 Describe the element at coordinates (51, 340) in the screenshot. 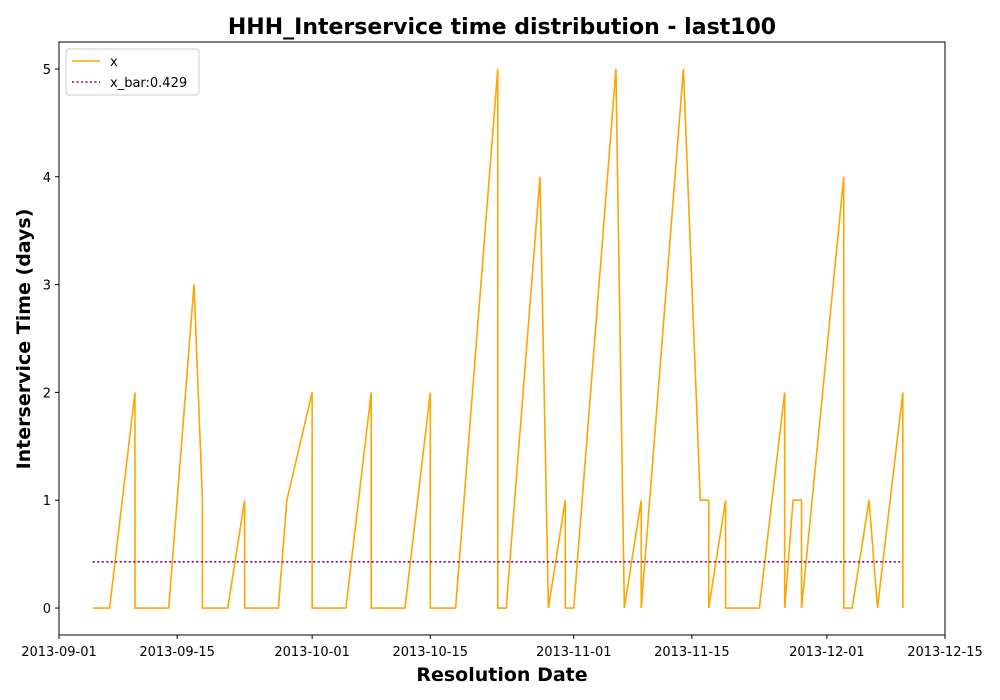

I see `y-axis-ticks: 0 1 2 3 4 5` at that location.